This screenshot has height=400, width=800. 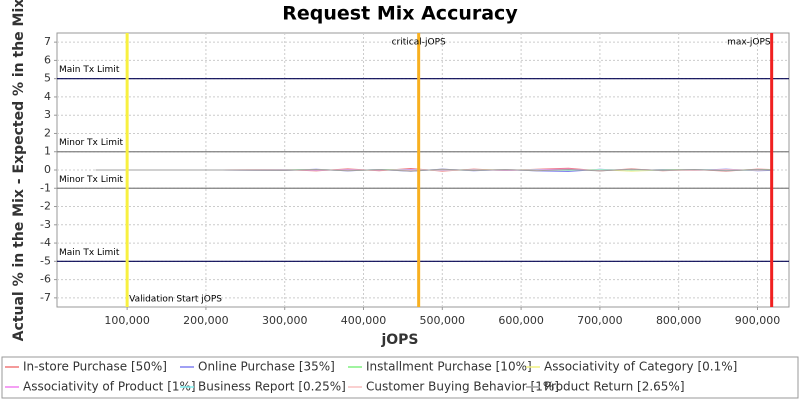 What do you see at coordinates (47, 151) in the screenshot?
I see `y-tick-label: 1` at bounding box center [47, 151].